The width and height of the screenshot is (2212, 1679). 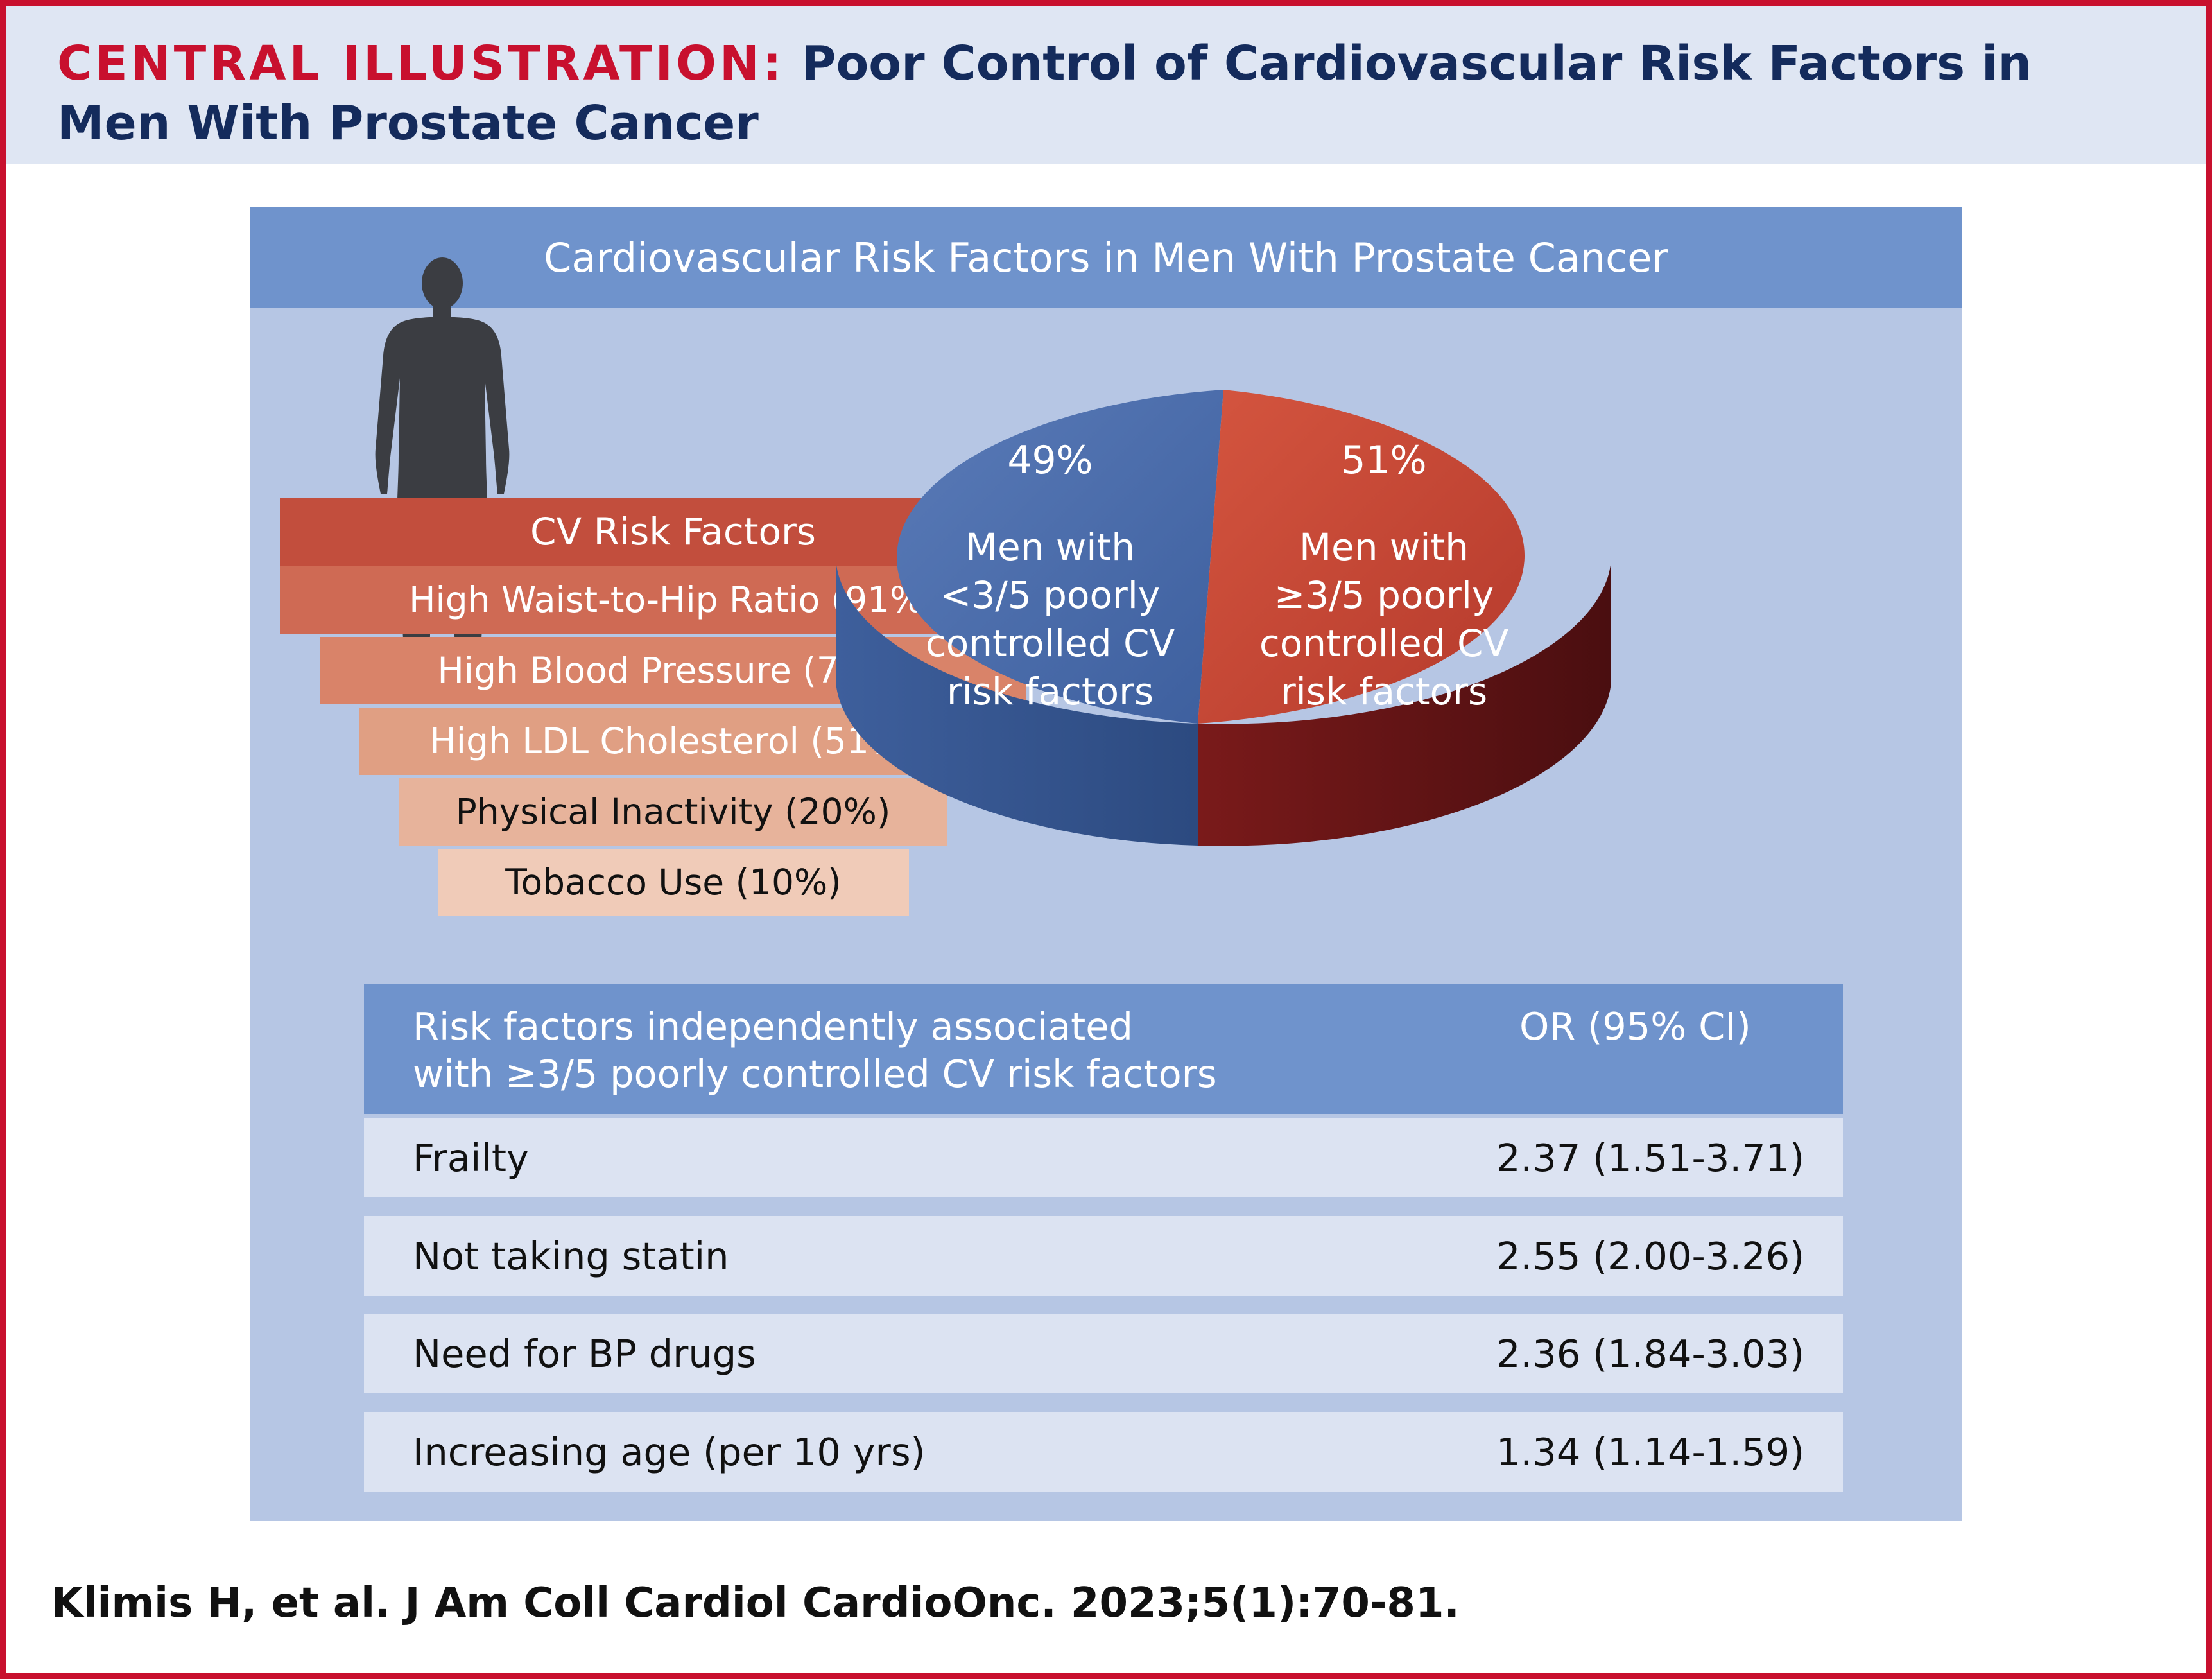 I want to click on table-cell-or: 2.55 (2.00-3.26), so click(x=1650, y=1256).